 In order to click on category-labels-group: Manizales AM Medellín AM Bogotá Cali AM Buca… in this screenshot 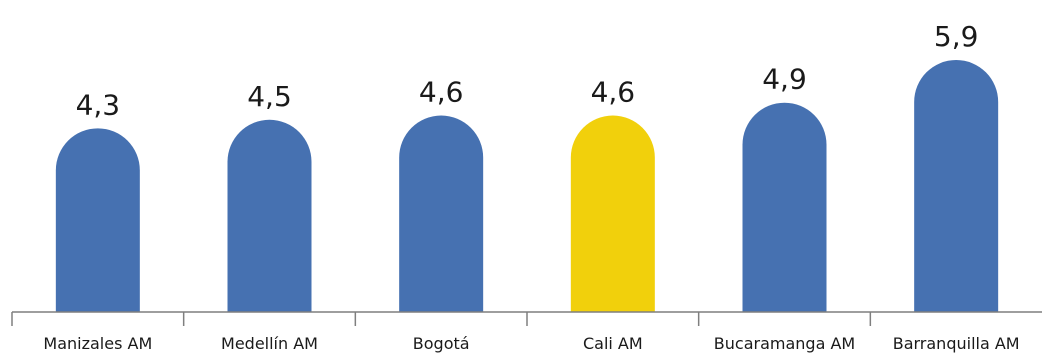, I will do `click(531, 343)`.